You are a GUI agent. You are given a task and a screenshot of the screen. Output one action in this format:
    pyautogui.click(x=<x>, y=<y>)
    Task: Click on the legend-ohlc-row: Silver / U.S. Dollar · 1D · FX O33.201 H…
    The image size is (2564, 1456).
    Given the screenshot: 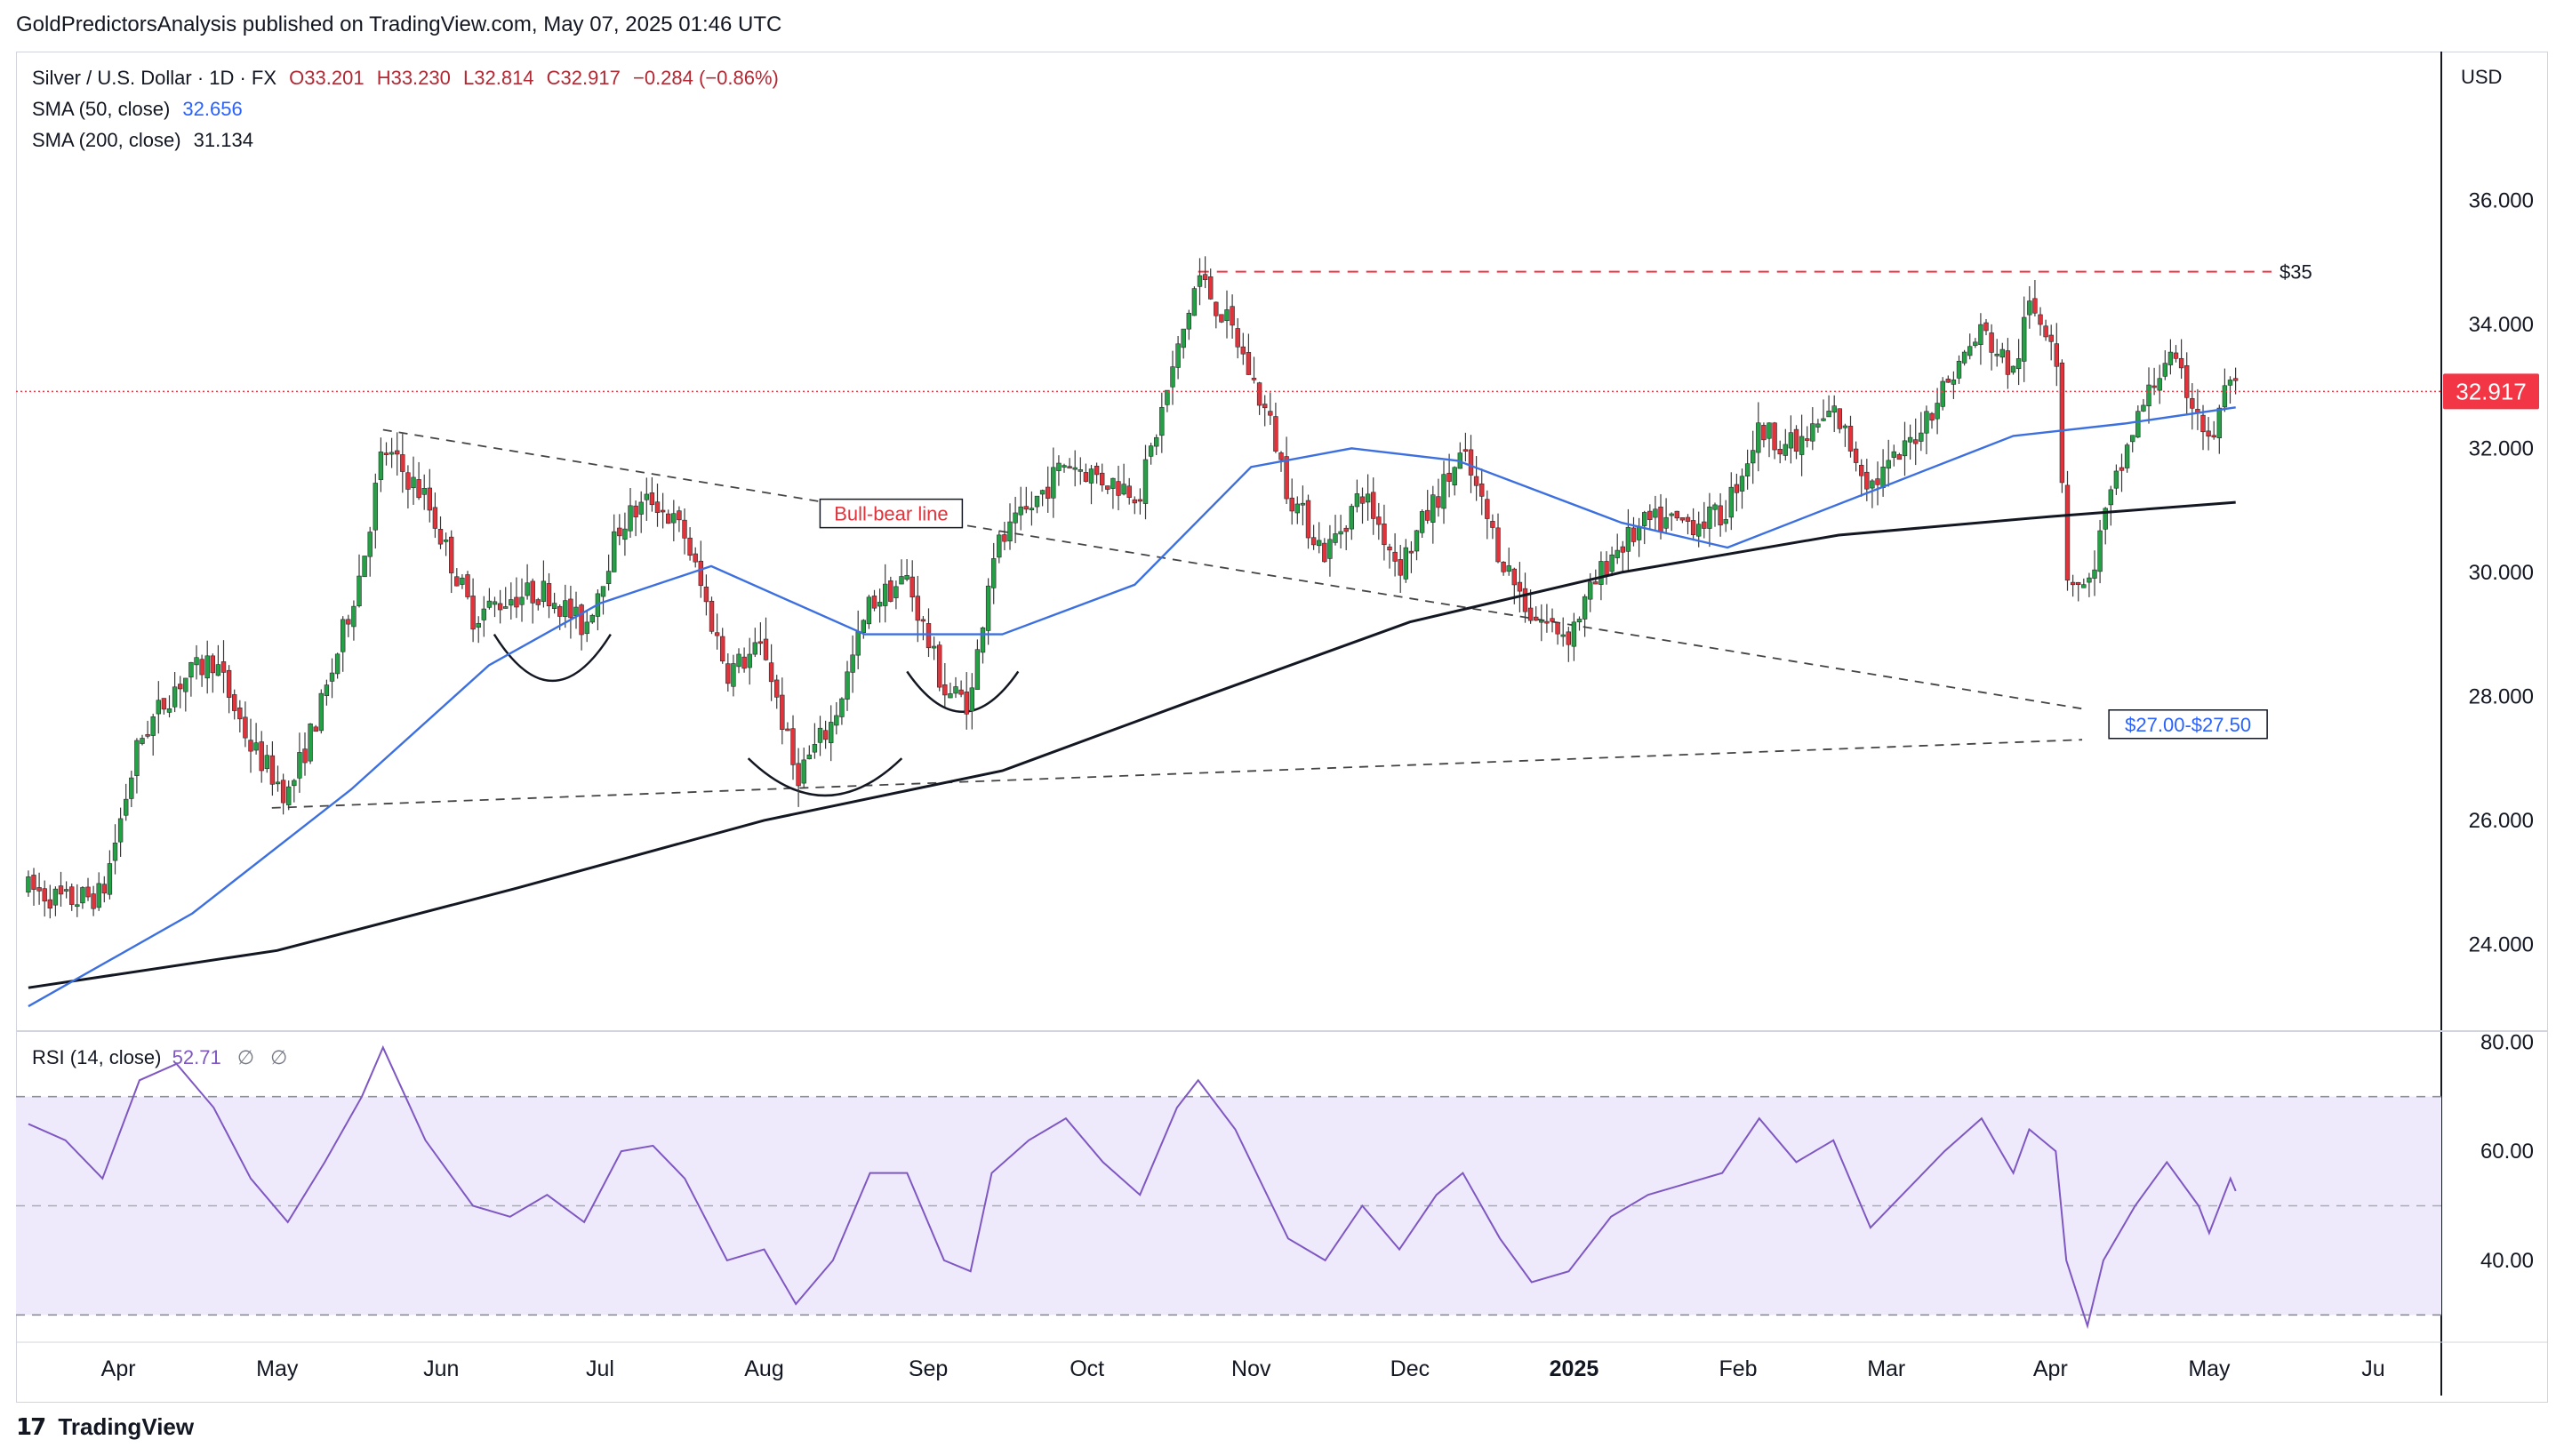 What is the action you would take?
    pyautogui.click(x=409, y=77)
    